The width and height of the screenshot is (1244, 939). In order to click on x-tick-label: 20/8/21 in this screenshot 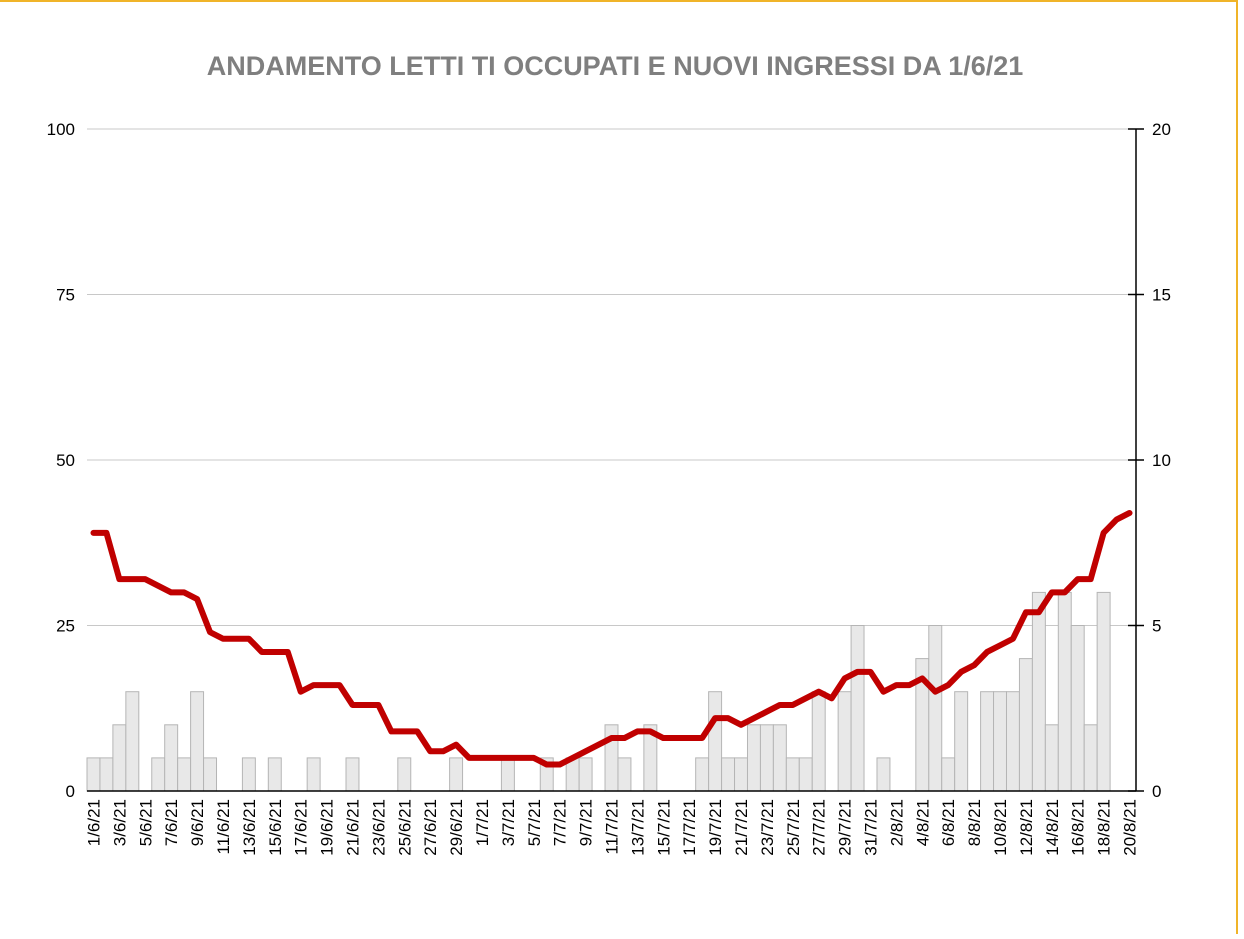, I will do `click(1130, 827)`.